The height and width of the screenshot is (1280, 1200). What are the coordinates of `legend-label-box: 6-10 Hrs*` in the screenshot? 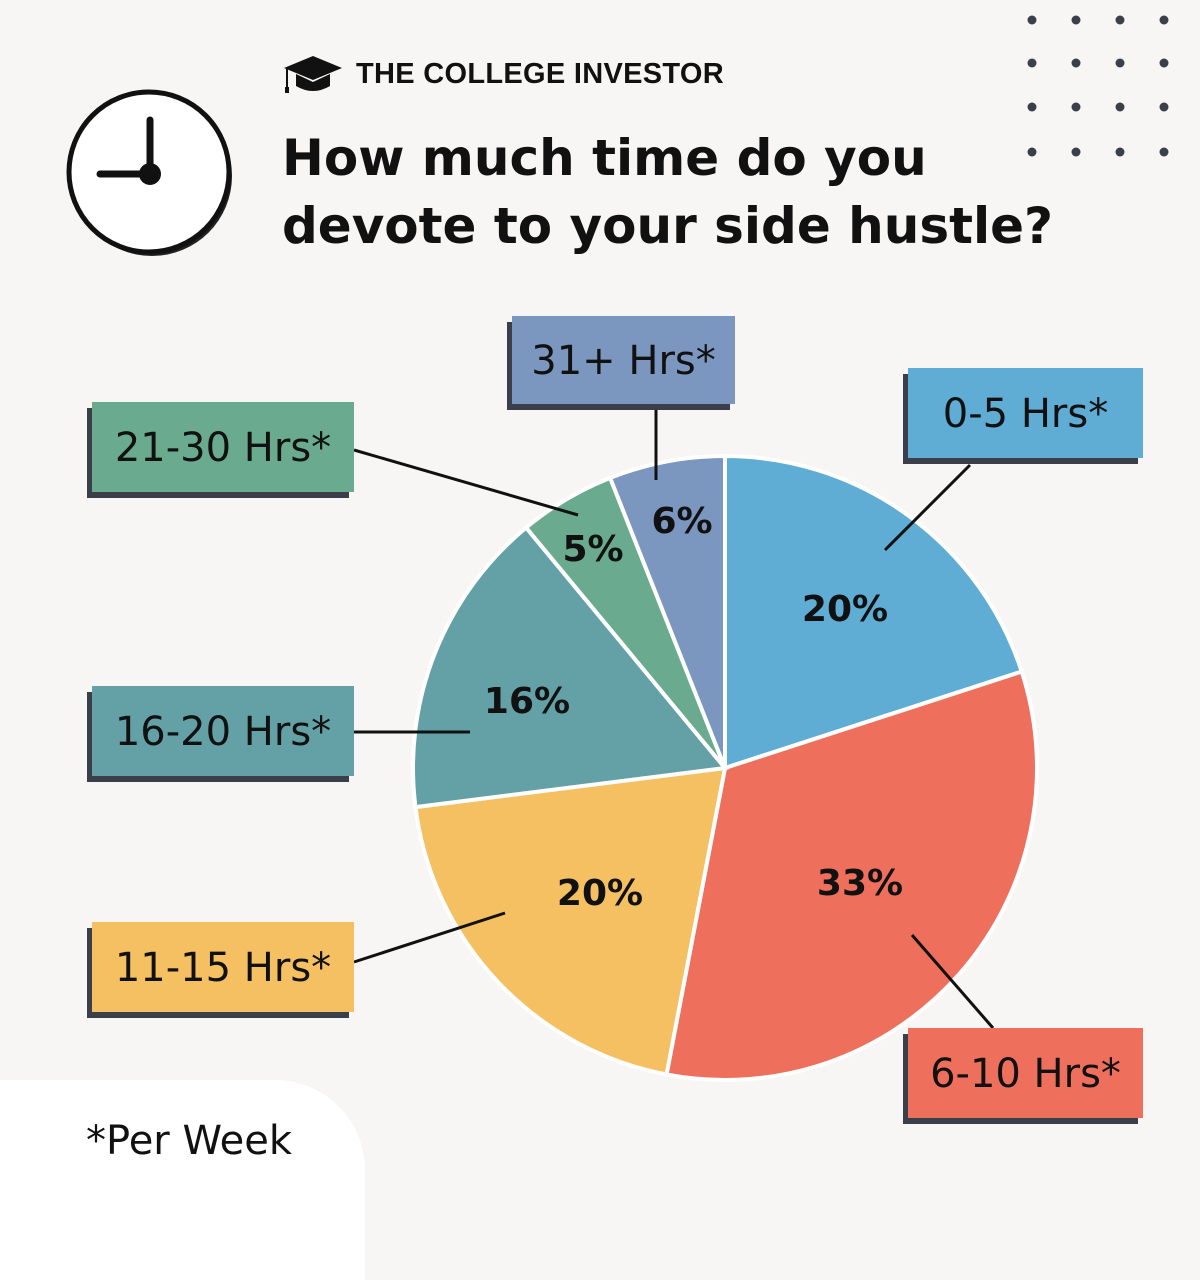 It's located at (1023, 1076).